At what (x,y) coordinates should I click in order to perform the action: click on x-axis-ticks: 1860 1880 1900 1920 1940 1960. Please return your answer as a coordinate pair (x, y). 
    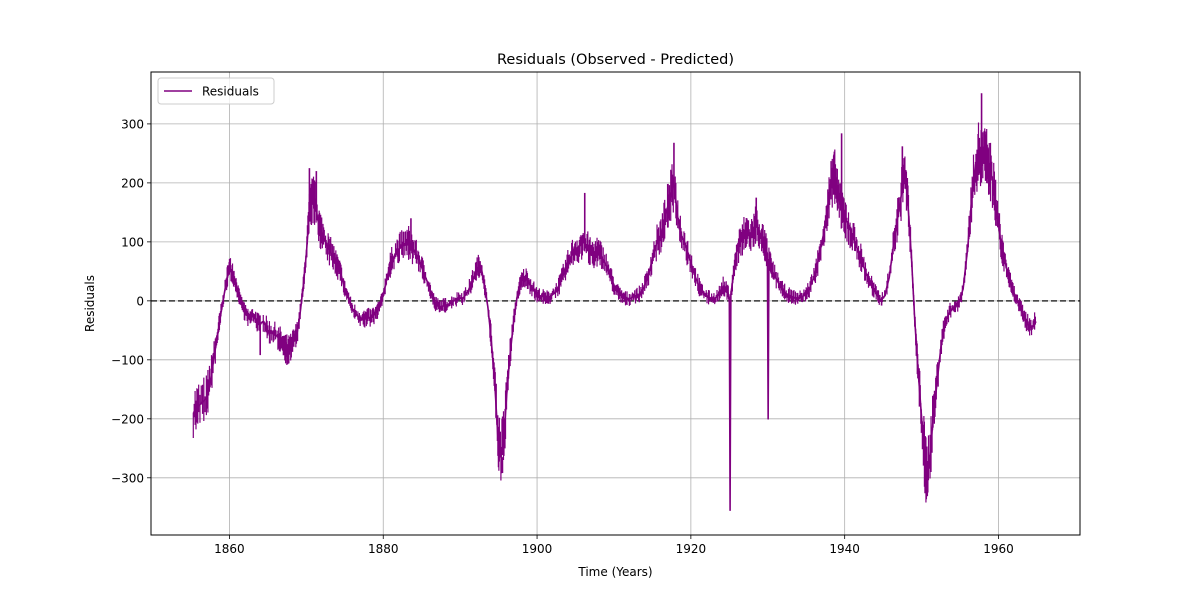
    Looking at the image, I should click on (614, 545).